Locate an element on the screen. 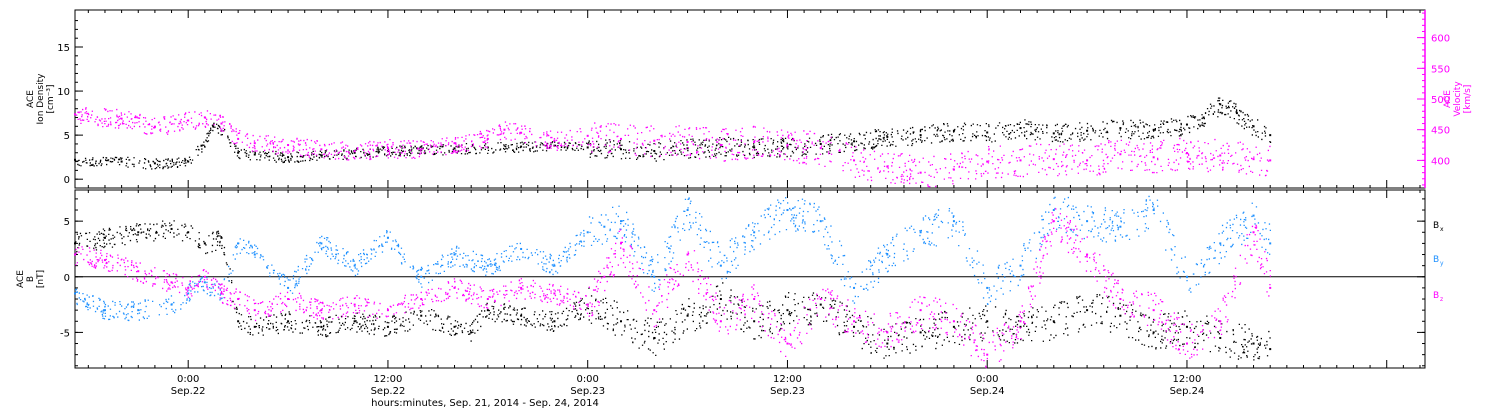 This screenshot has width=1500, height=410. b-ylabel-line: ACE is located at coordinates (21, 279).